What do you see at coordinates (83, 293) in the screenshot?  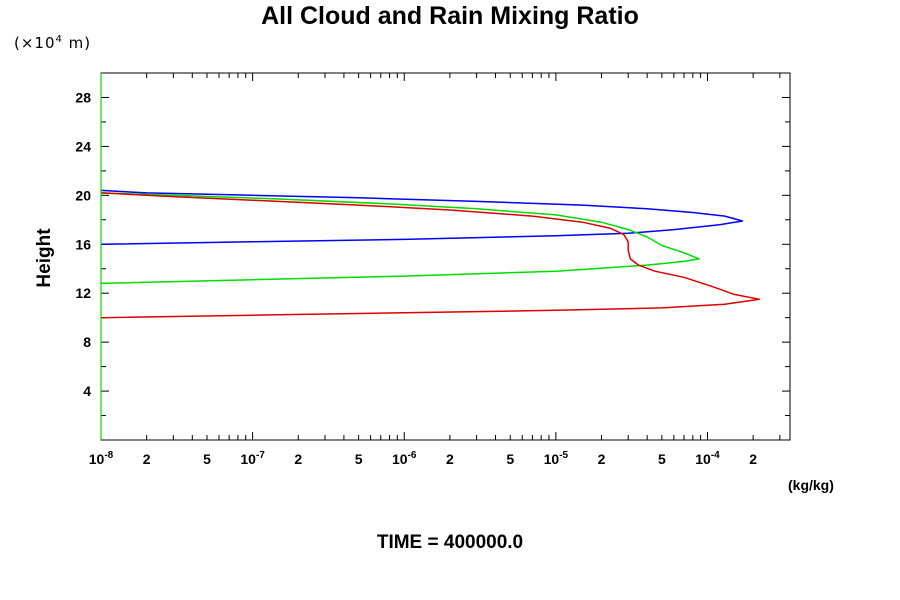 I see `y-tick-label: 12` at bounding box center [83, 293].